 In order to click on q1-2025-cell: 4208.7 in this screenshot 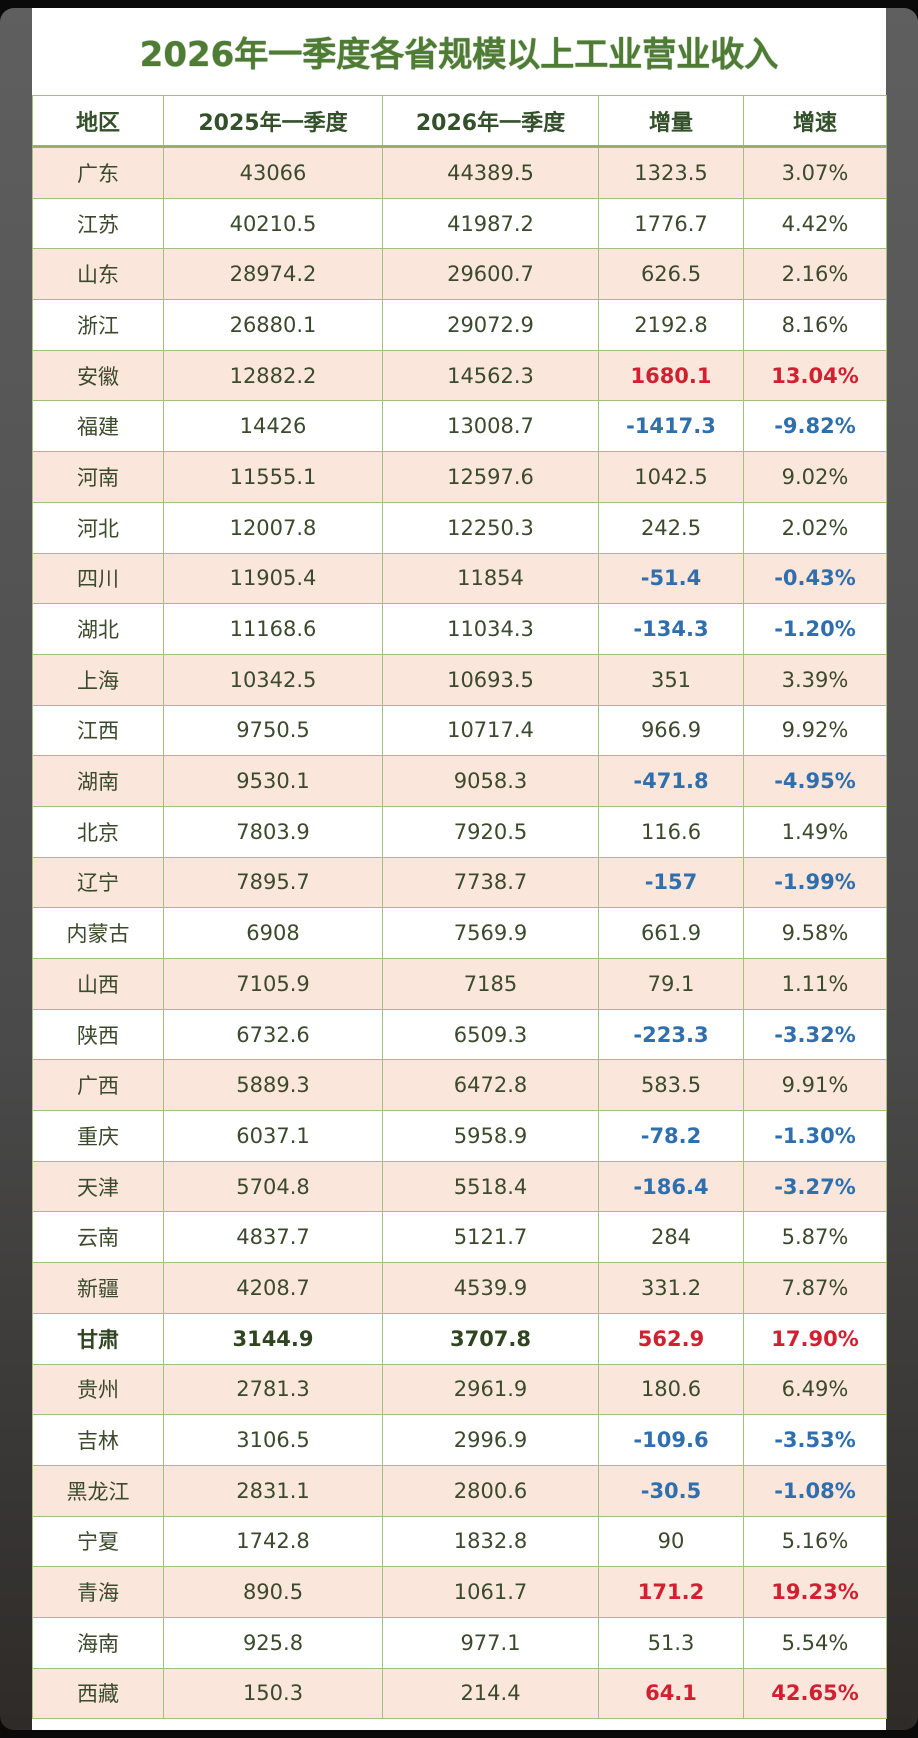, I will do `click(273, 1288)`.